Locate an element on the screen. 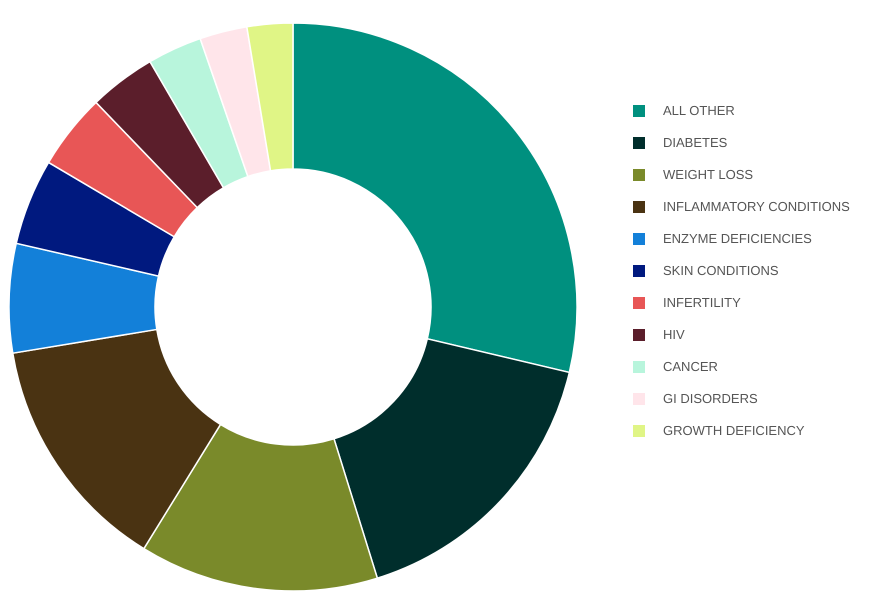  legend-label: GI DISORDERS is located at coordinates (710, 399).